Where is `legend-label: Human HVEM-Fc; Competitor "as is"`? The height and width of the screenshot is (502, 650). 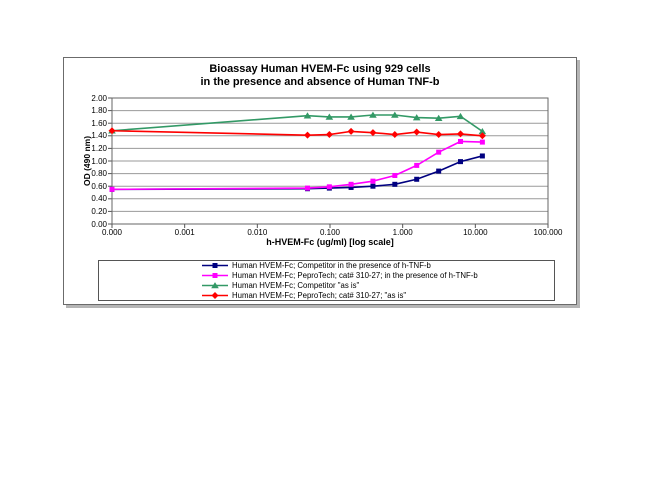
legend-label: Human HVEM-Fc; Competitor "as is" is located at coordinates (296, 285).